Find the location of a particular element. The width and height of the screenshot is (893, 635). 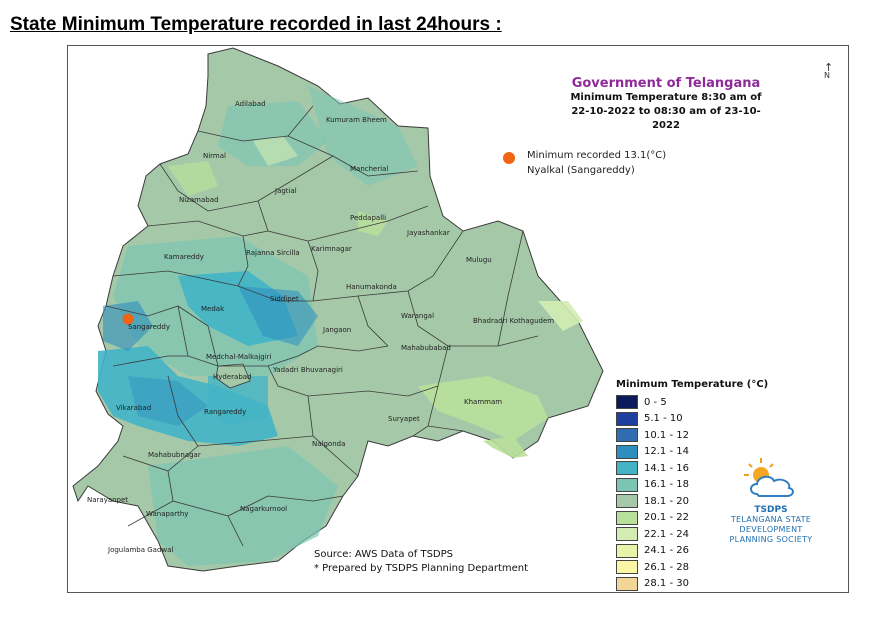

minimum-marker-legend is located at coordinates (509, 158).